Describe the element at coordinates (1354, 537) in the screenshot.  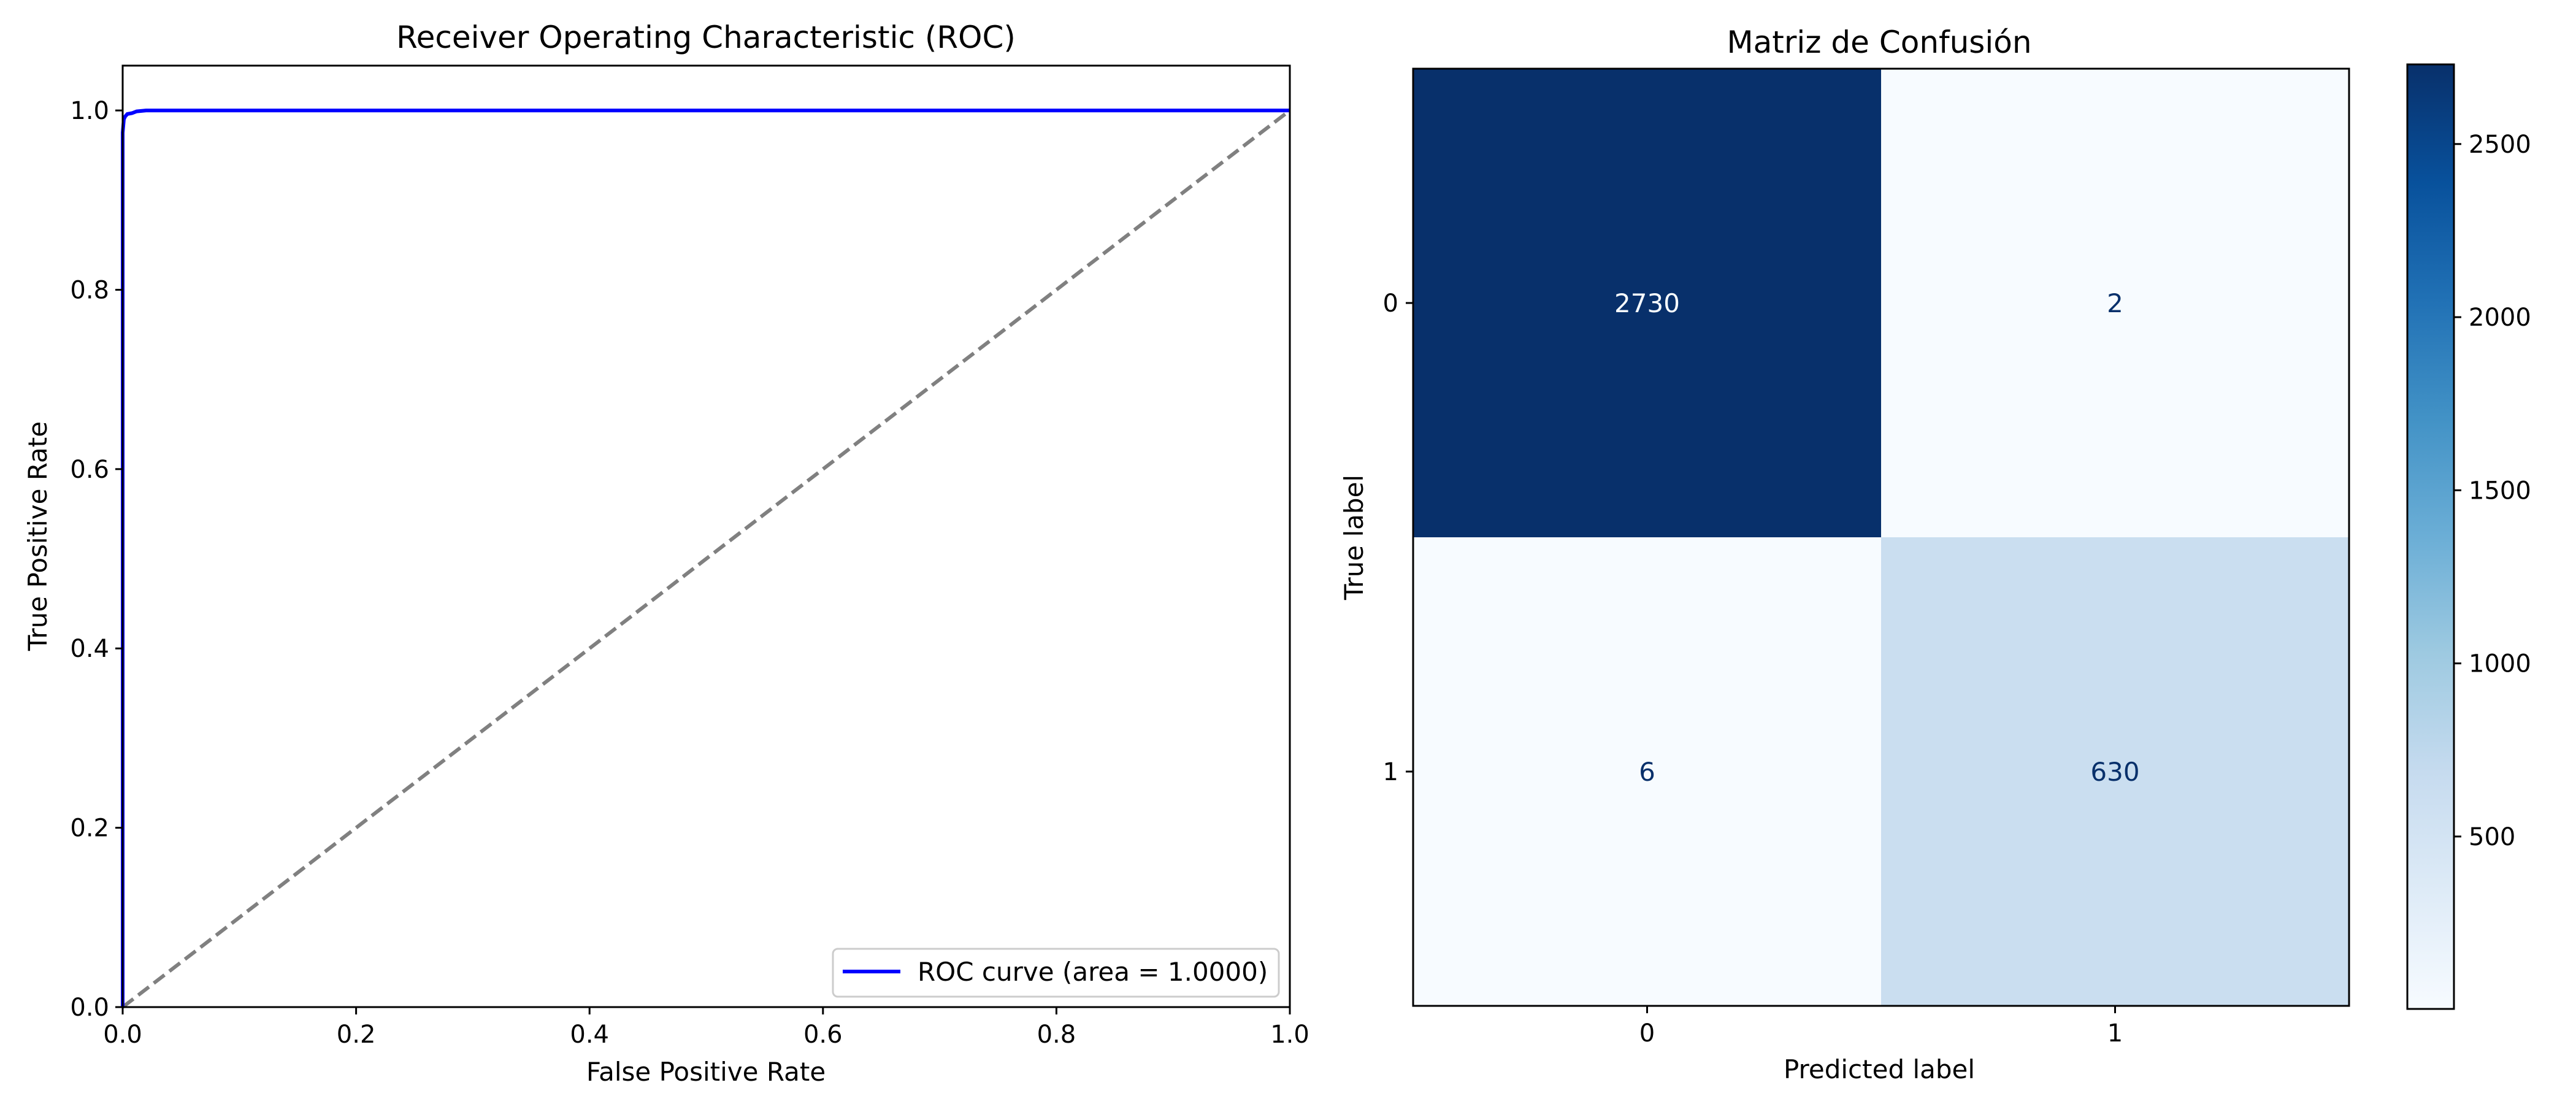
I see `cm-y-axis-label: True label` at that location.